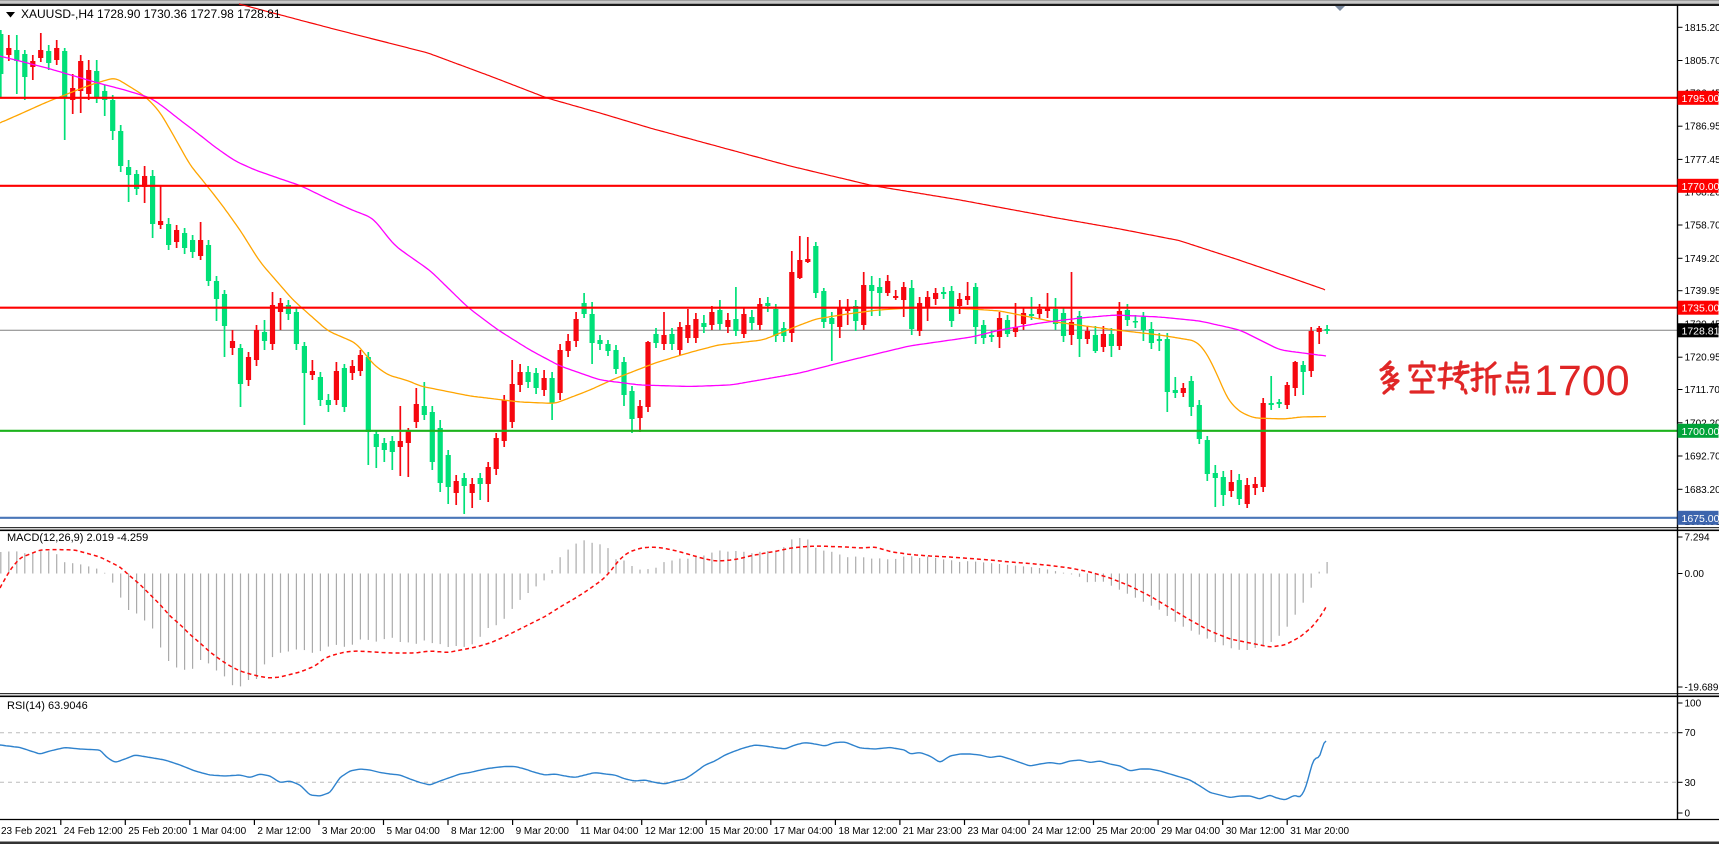 This screenshot has width=1719, height=849. I want to click on svg-text: 17 Mar 04:00, so click(803, 831).